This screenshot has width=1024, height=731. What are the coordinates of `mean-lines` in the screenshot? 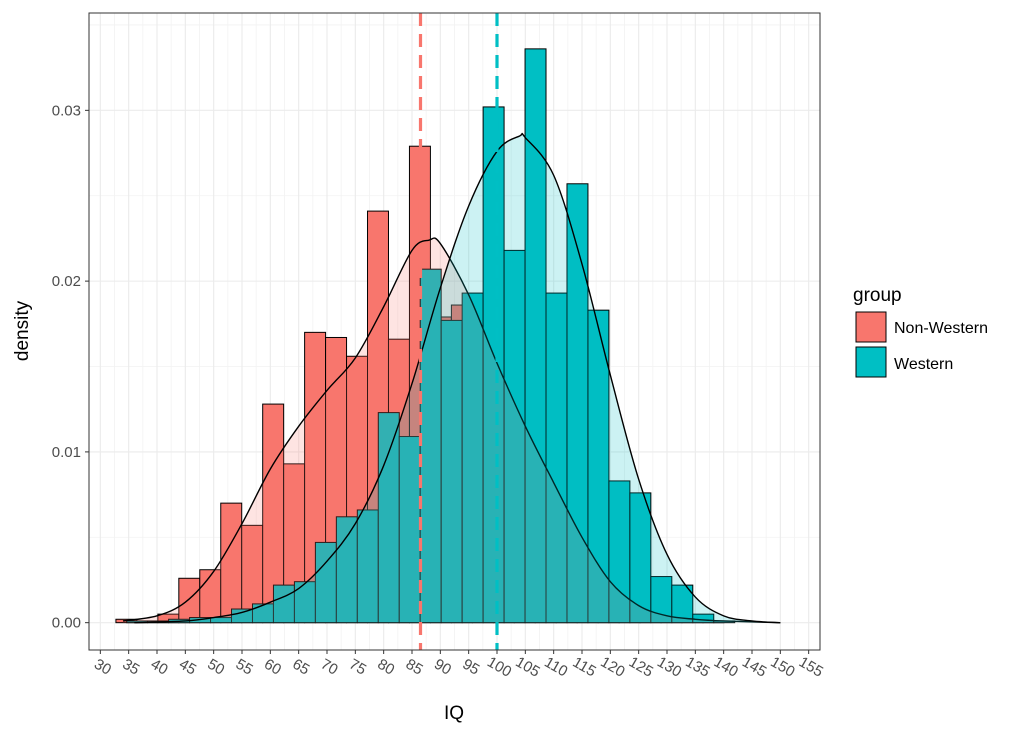 It's located at (458, 331).